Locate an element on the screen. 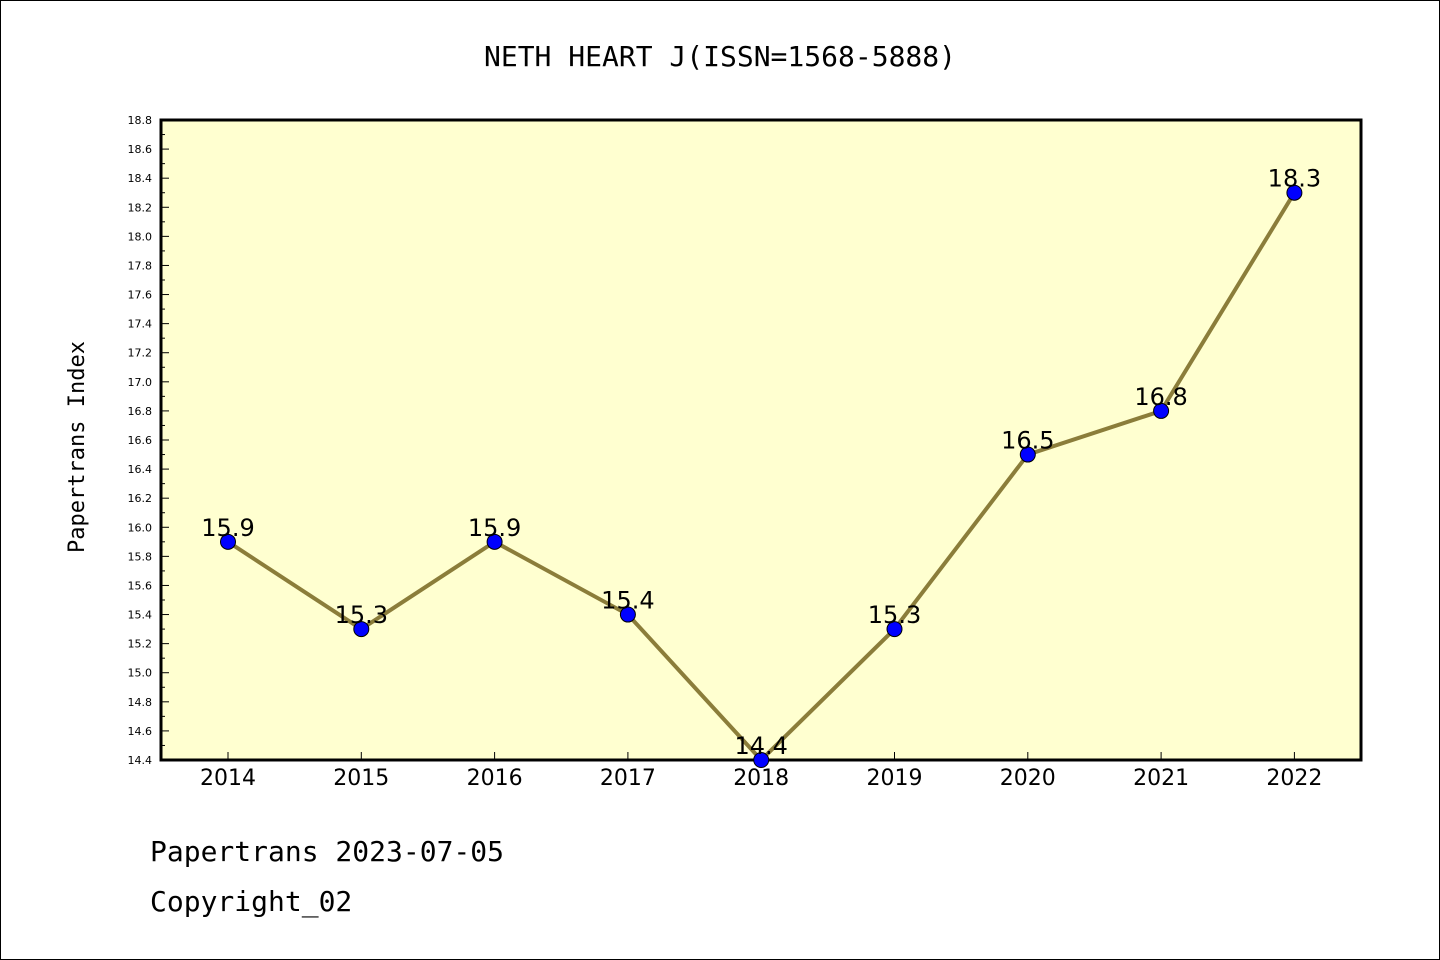  chart-title: NETH HEART J(ISSN=1568-5888) is located at coordinates (720, 56).